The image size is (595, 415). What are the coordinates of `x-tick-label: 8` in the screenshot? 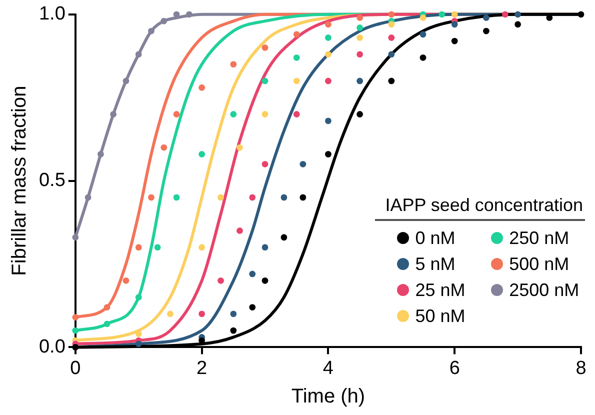 It's located at (581, 368).